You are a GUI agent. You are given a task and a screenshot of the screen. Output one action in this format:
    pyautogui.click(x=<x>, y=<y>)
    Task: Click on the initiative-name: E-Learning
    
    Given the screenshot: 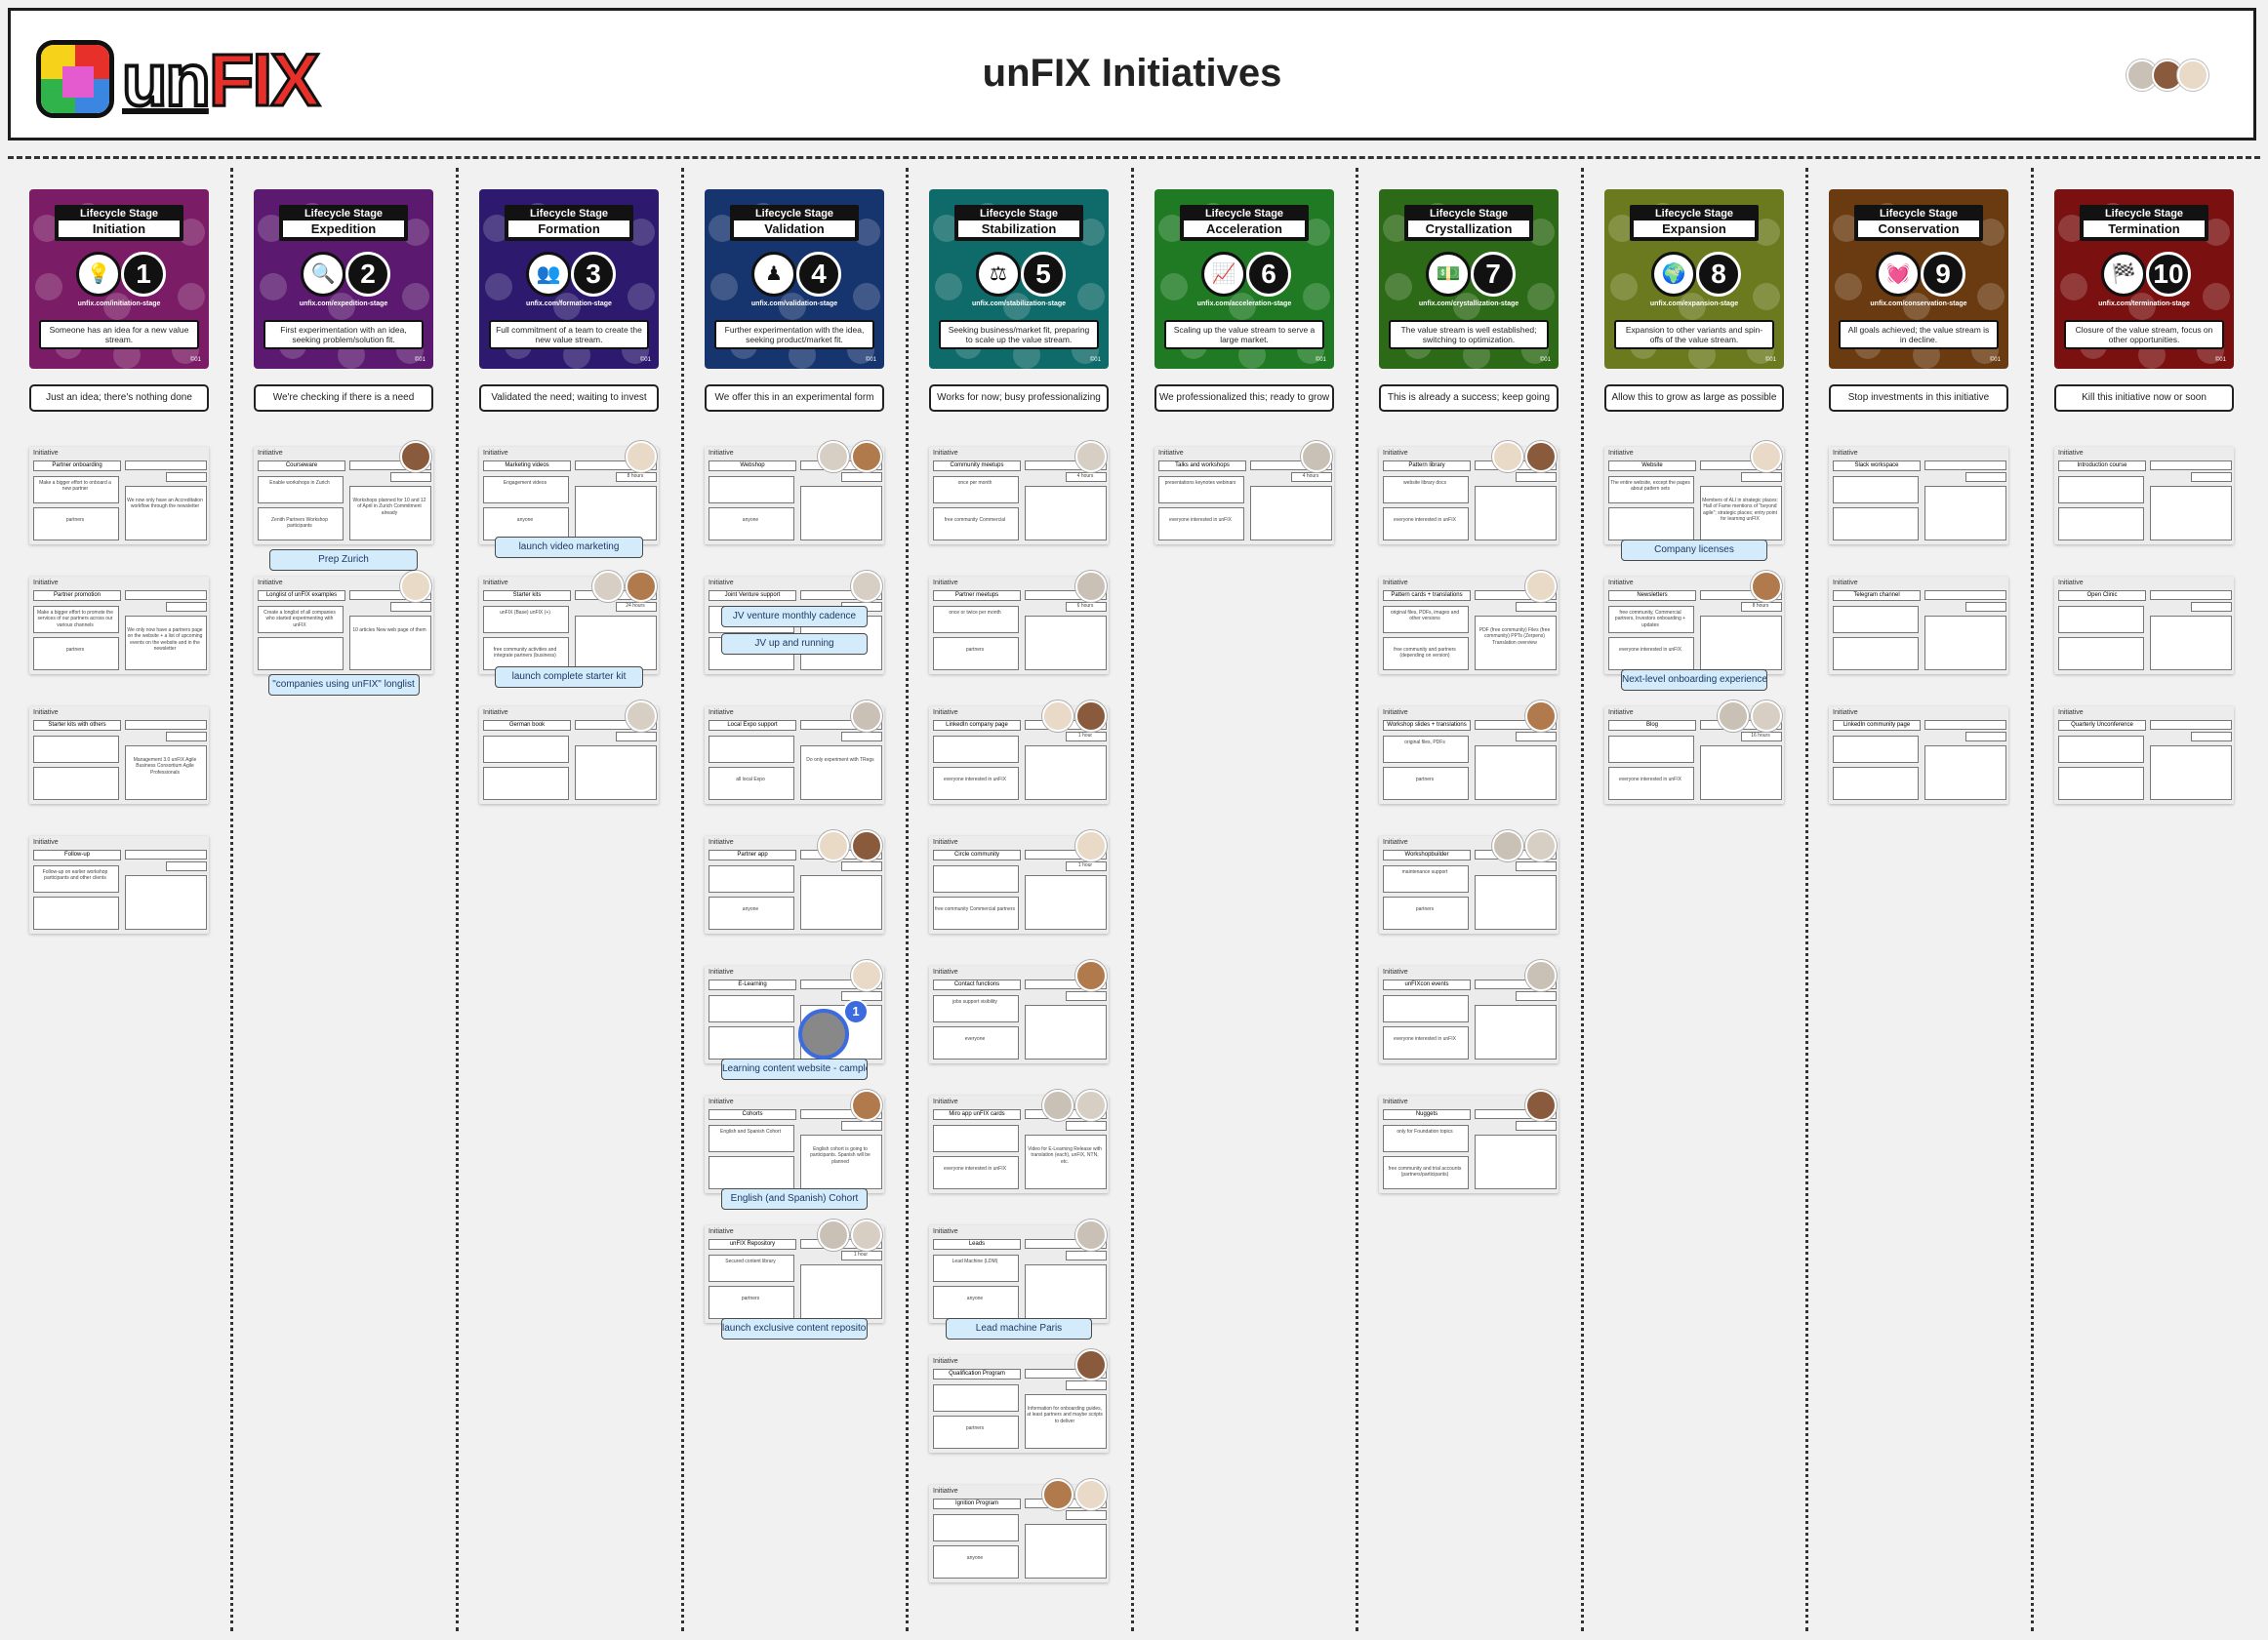 What is the action you would take?
    pyautogui.click(x=753, y=985)
    